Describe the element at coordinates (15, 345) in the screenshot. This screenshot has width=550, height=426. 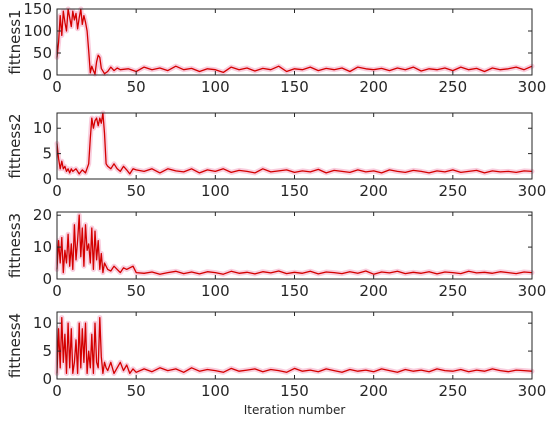
I see `y-axis-label: fittness4` at that location.